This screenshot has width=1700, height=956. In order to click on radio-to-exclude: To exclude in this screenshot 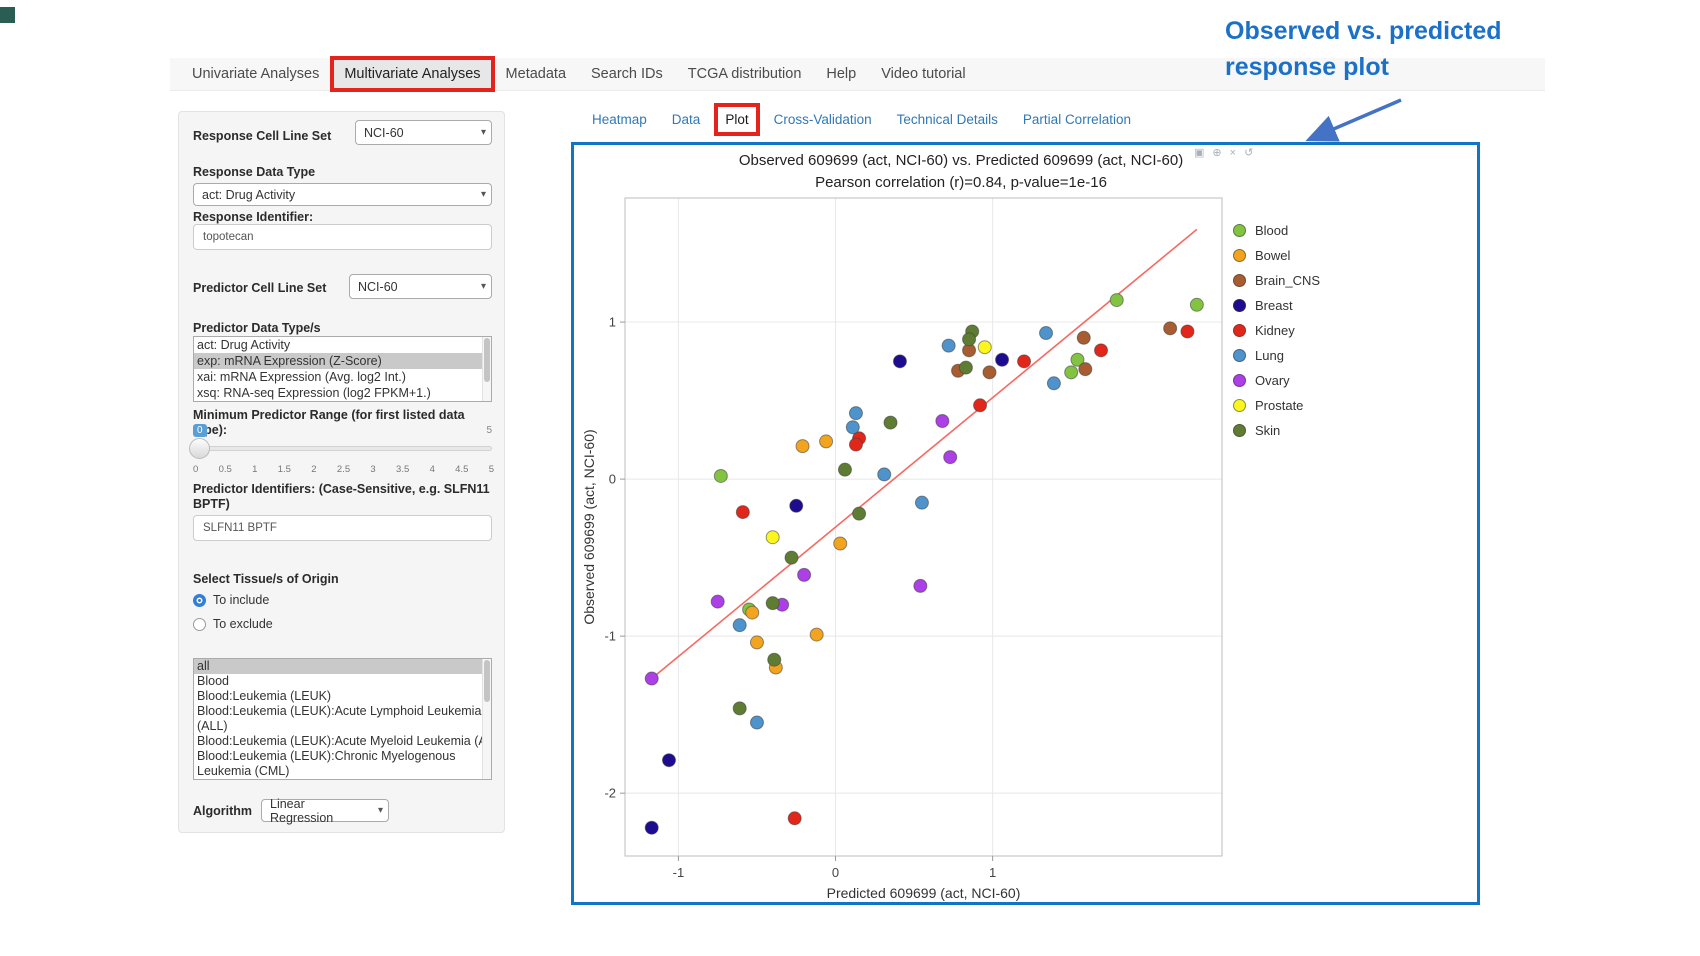, I will do `click(233, 624)`.